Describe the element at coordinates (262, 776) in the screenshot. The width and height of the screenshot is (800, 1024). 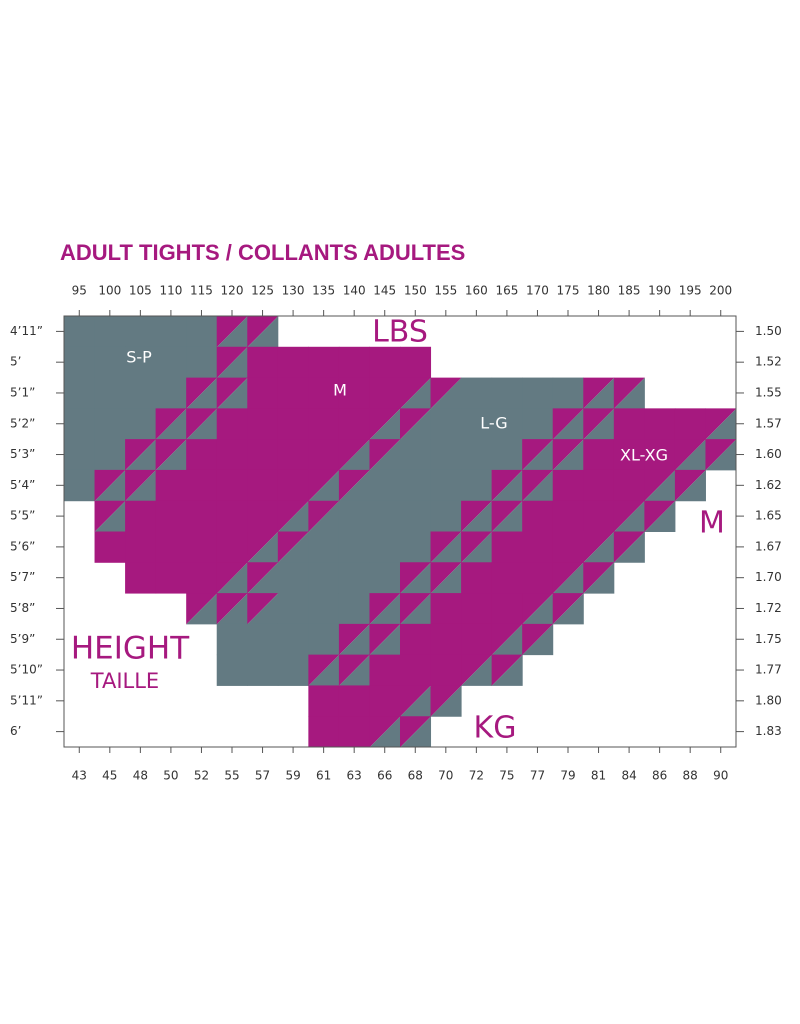
I see `kg-tick: 57` at that location.